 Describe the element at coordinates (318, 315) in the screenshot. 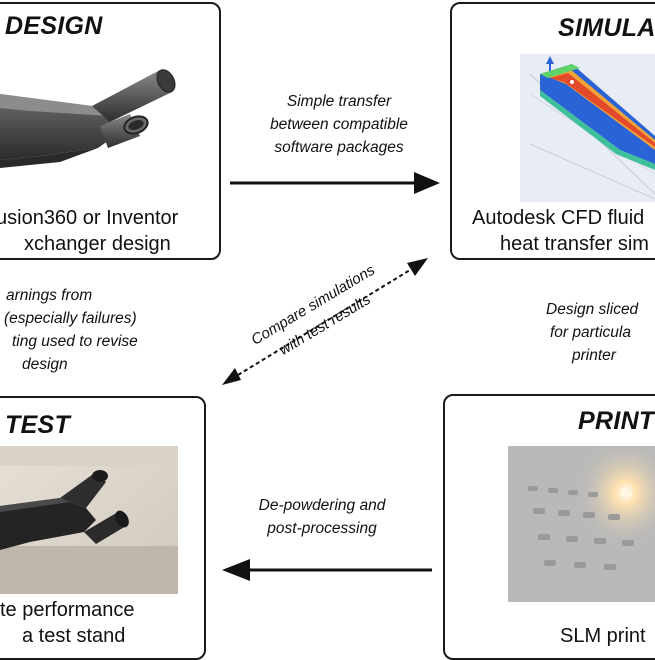

I see `flow-label-compare: Compare simulations with test results` at that location.